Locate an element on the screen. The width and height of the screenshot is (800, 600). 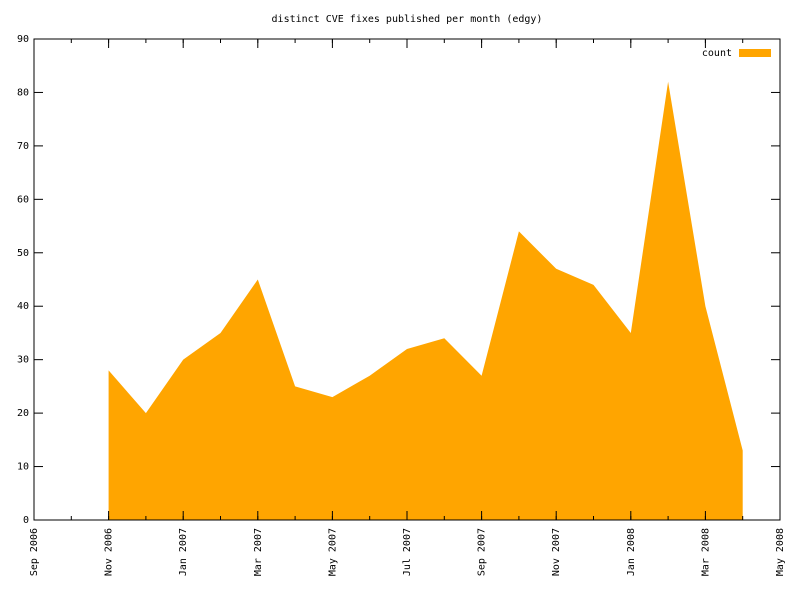
x-tick-label: Jan 2007 is located at coordinates (183, 552).